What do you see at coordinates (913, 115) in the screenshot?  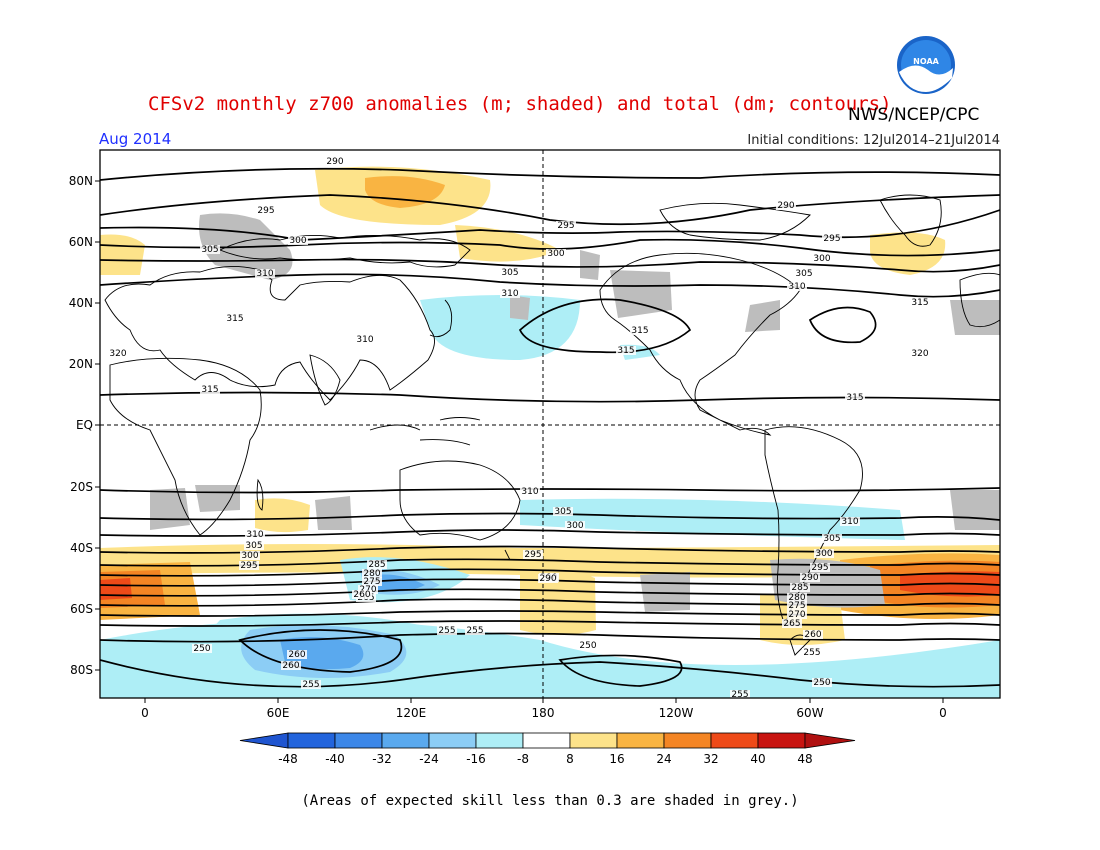 I see `agency-label: NWS/NCEP/CPC` at bounding box center [913, 115].